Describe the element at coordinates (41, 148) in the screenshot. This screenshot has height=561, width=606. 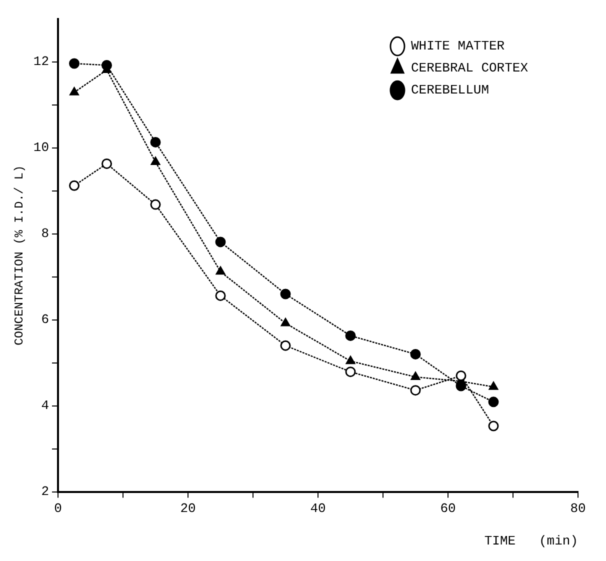
I see `y-tick-label: 10` at that location.